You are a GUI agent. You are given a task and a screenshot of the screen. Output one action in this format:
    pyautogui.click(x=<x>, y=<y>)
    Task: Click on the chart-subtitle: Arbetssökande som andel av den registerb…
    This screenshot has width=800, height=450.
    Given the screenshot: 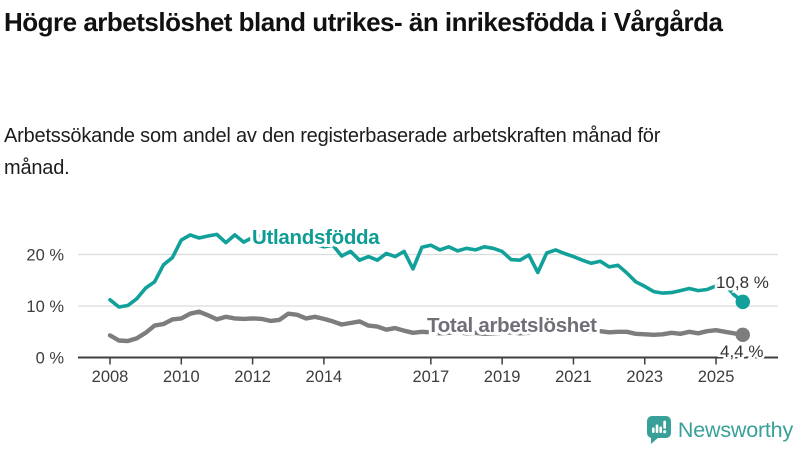 What is the action you would take?
    pyautogui.click(x=332, y=152)
    